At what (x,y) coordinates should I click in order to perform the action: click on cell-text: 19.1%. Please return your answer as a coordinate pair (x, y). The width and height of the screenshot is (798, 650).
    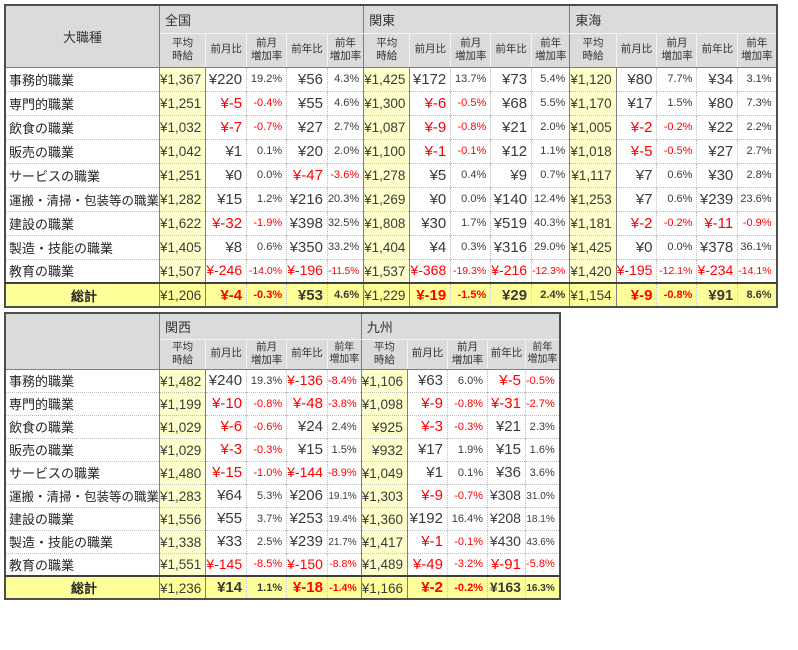
    Looking at the image, I should click on (342, 496).